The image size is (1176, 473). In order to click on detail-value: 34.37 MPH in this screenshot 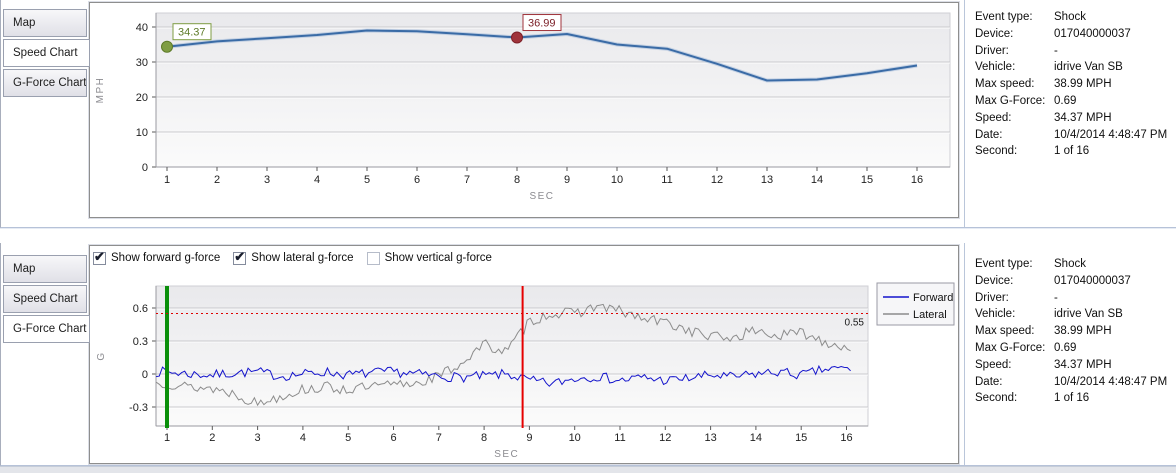, I will do `click(1083, 364)`.